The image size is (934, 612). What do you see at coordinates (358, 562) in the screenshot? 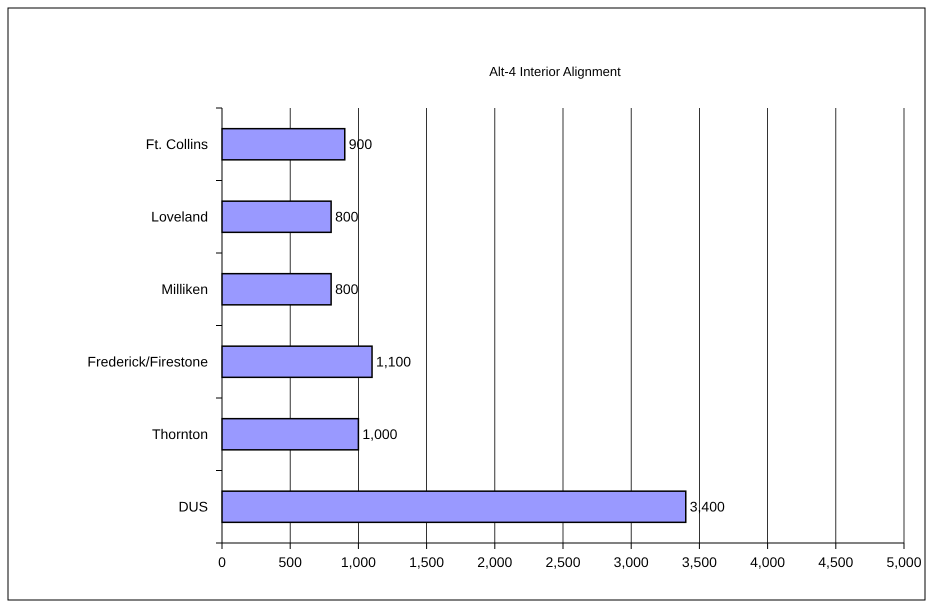
I see `x-tick-label: 1,000` at bounding box center [358, 562].